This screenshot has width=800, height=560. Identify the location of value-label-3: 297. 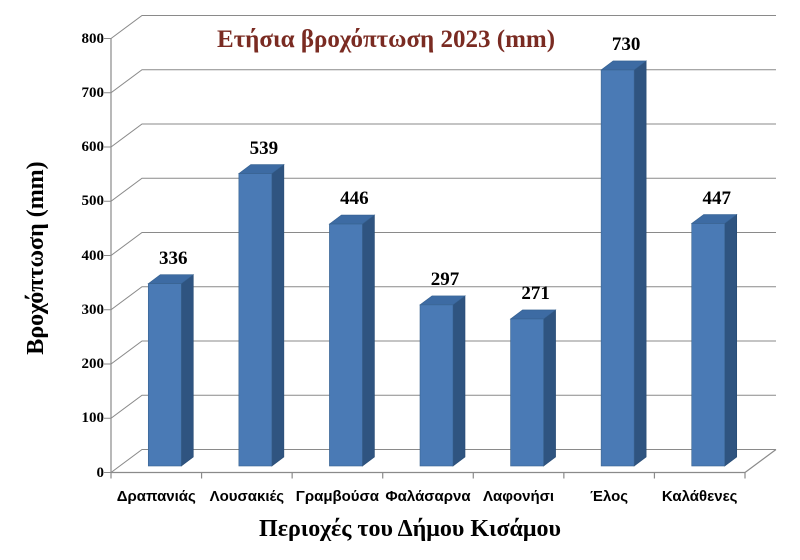
(445, 279).